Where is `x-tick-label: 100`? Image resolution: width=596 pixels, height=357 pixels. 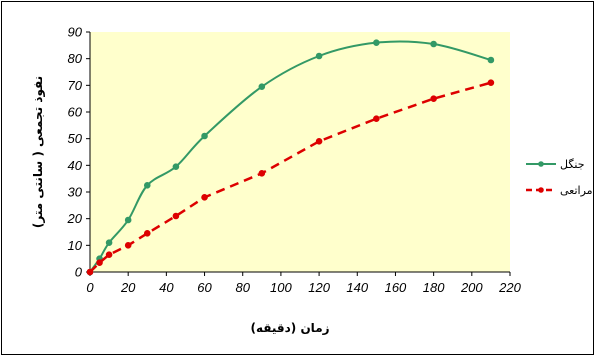 x-tick-label: 100 is located at coordinates (281, 287).